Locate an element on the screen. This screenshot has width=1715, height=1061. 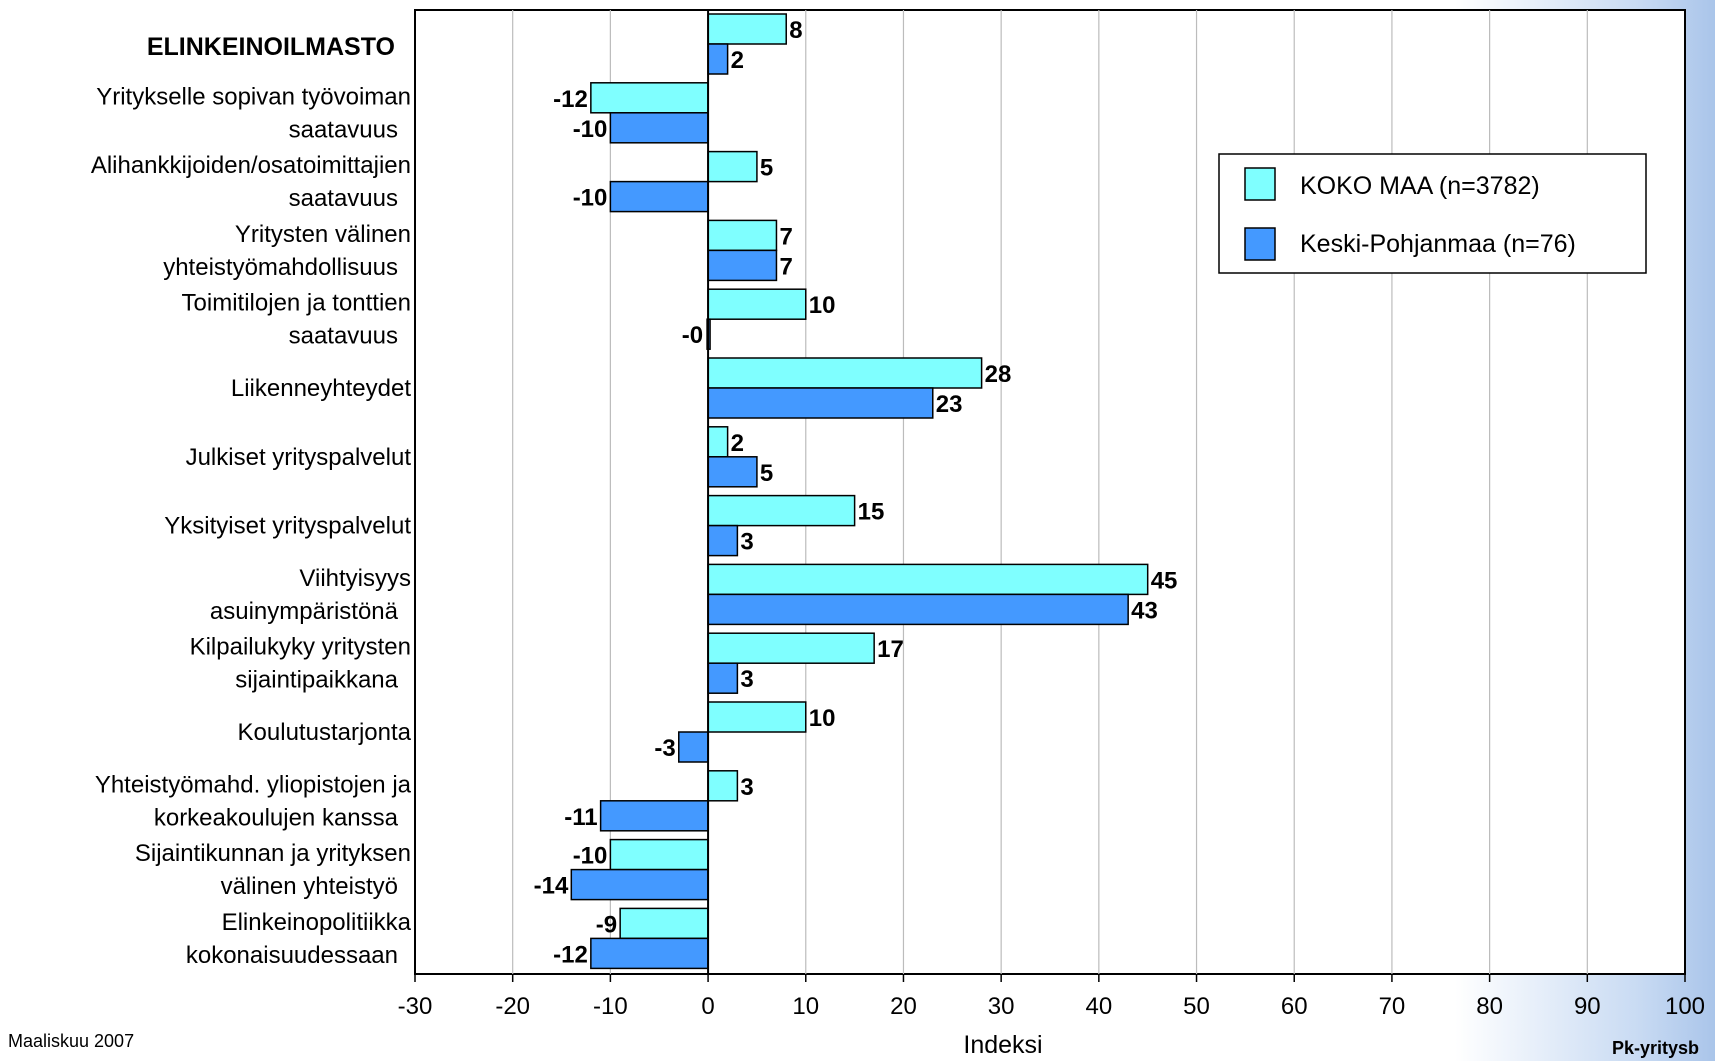
data-label: 45 is located at coordinates (1164, 580).